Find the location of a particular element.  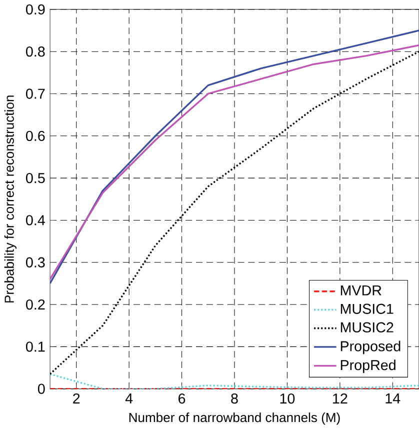

y-tick-label: 0.1 is located at coordinates (35, 347).